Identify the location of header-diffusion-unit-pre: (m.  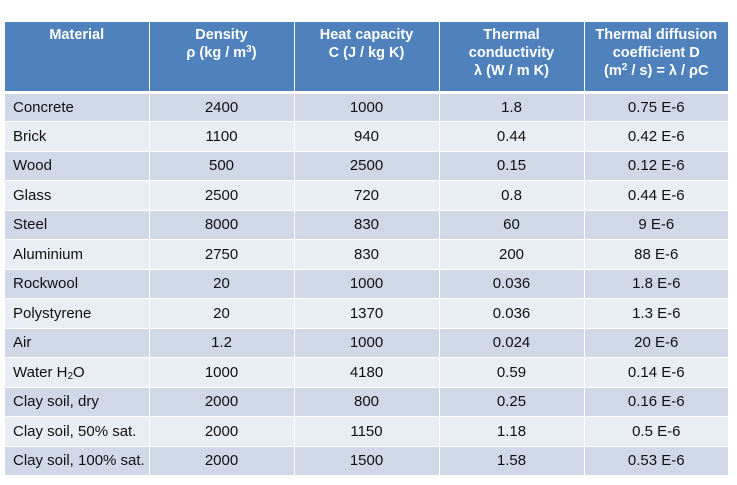
(613, 71).